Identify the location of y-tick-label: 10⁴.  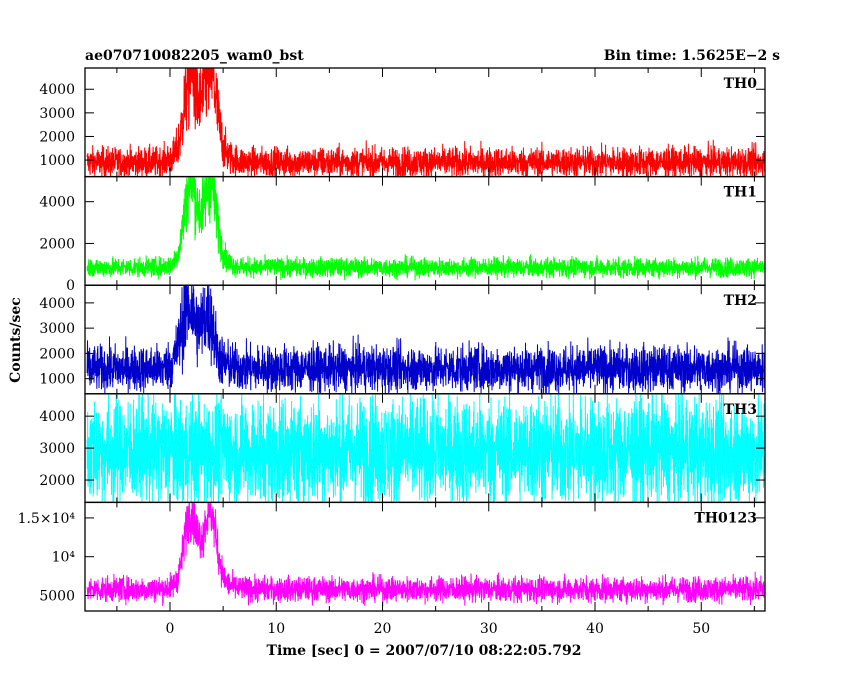
(64, 558).